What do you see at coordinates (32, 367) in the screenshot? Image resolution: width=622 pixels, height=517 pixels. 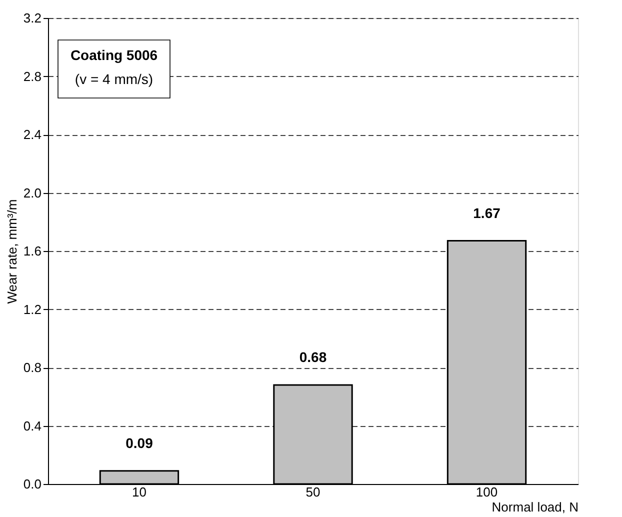 I see `y-tick-label: 0.8` at bounding box center [32, 367].